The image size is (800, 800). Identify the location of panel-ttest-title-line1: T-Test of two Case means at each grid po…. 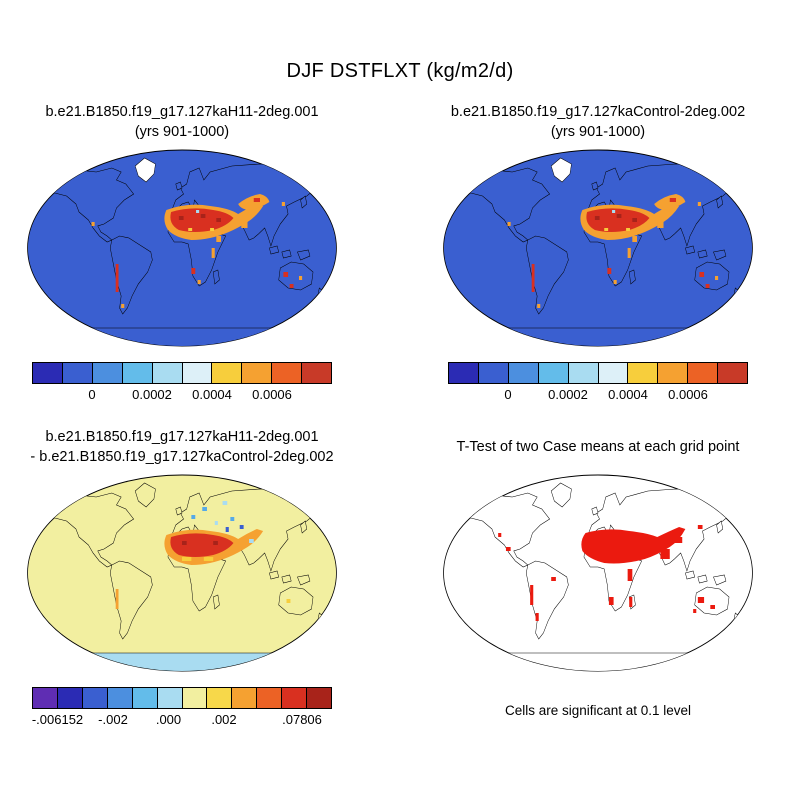
(598, 446).